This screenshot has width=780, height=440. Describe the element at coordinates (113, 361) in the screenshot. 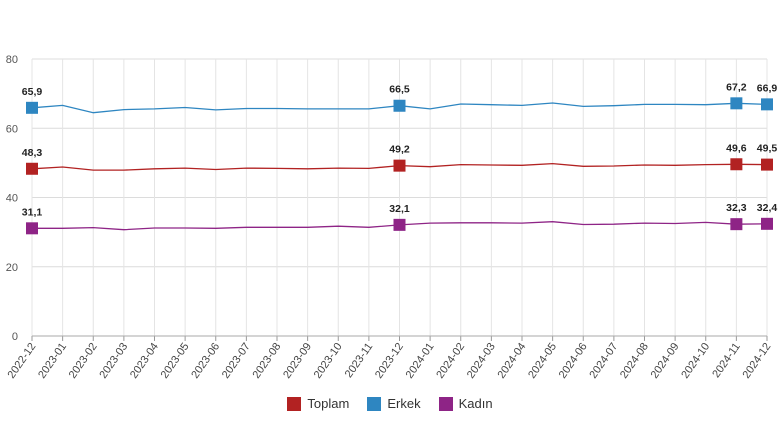

I see `x-tick-label: 2023-03` at that location.